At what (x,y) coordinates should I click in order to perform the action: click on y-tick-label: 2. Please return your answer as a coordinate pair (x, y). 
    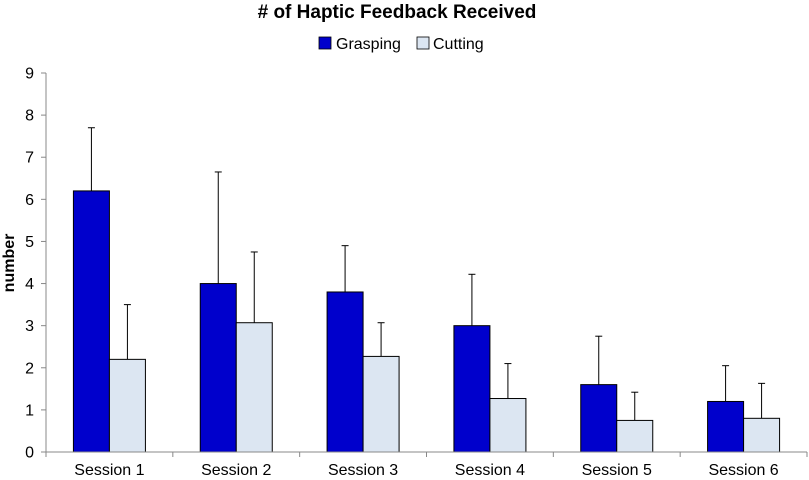
    Looking at the image, I should click on (29, 368).